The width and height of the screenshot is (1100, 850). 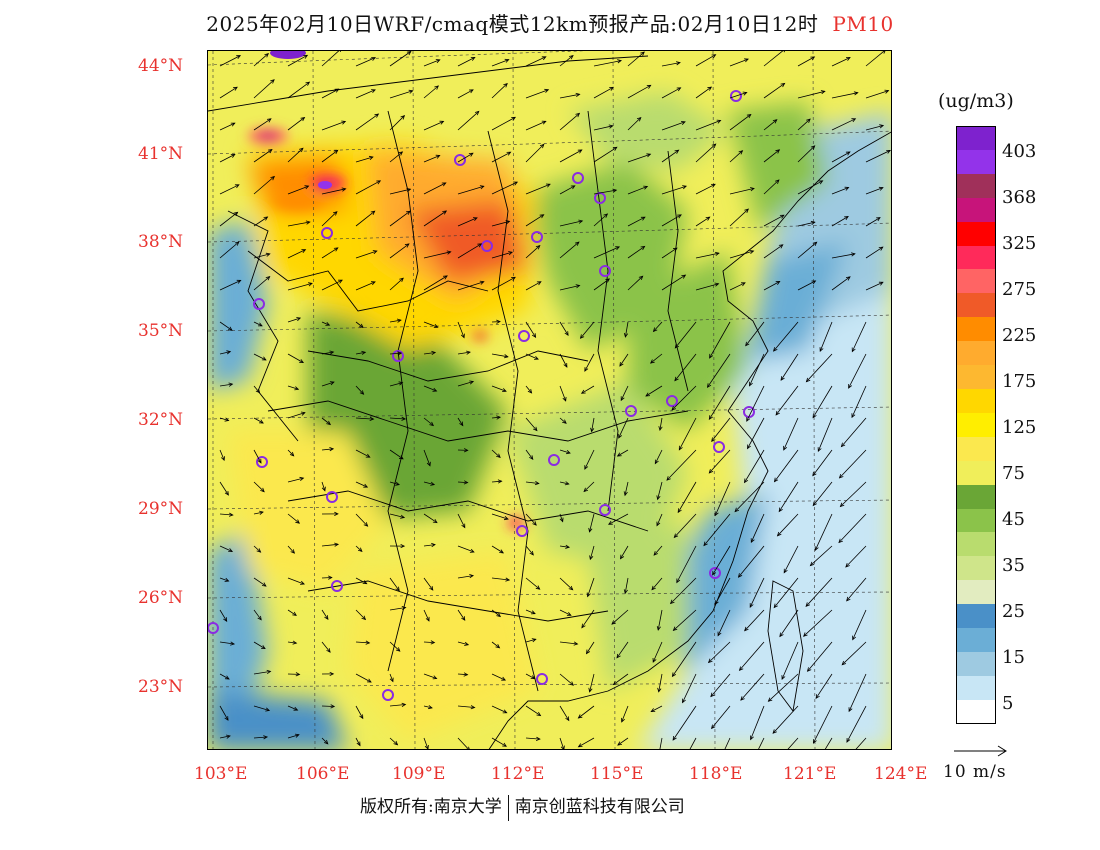 What do you see at coordinates (617, 774) in the screenshot?
I see `lon-label-115: 115°E` at bounding box center [617, 774].